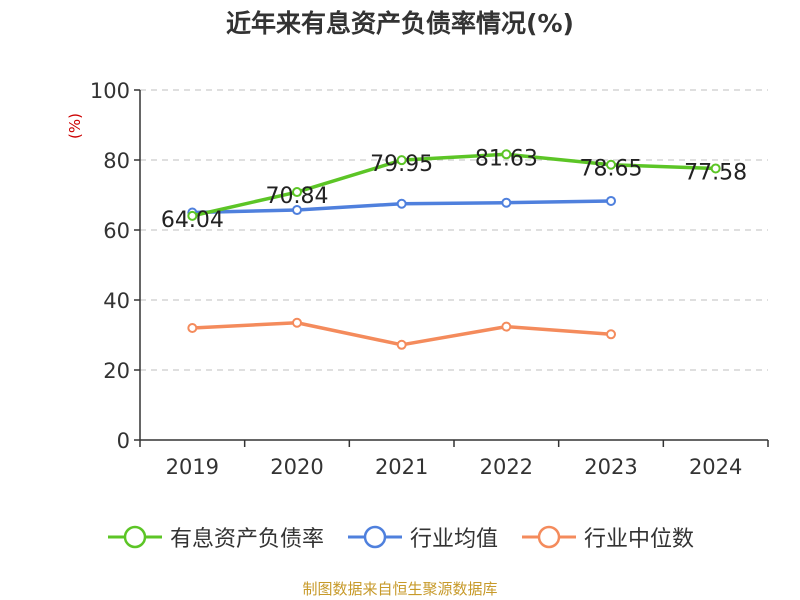 This screenshot has width=800, height=600. Describe the element at coordinates (400, 23) in the screenshot. I see `chart-title: 近年来有息资产负债率情况(%)` at that location.